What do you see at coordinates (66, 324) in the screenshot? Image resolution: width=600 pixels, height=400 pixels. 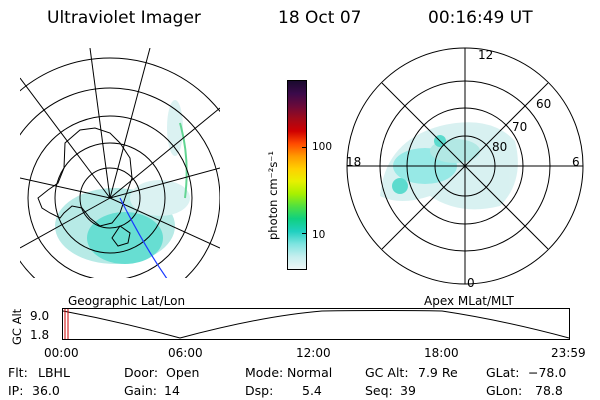 I see `current-time-marker` at bounding box center [66, 324].